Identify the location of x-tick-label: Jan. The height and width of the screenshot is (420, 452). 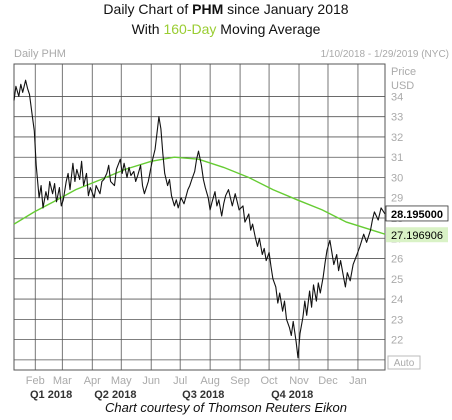
(358, 381).